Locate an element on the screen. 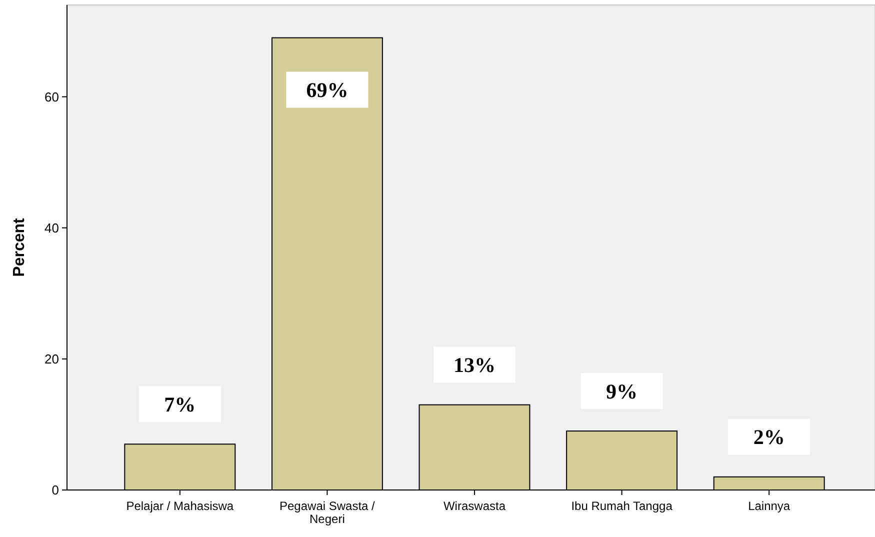  x-tick-label: Pegawai Swasta / Negeri is located at coordinates (328, 512).